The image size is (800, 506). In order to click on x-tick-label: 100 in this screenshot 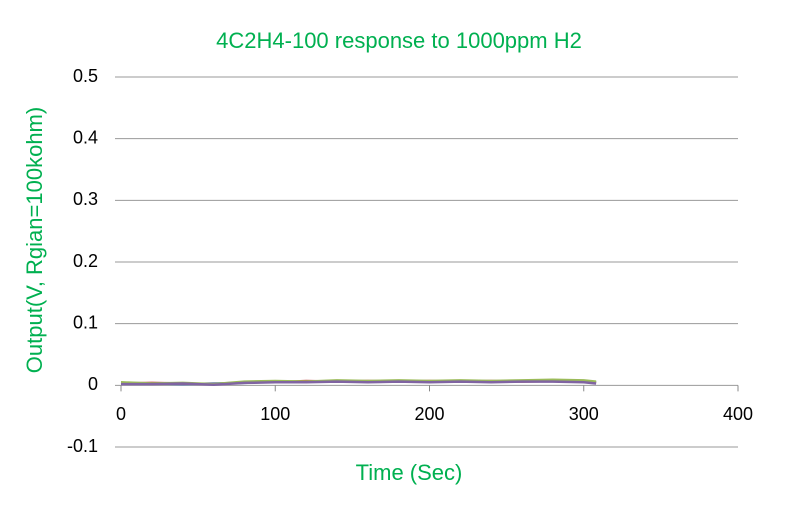, I will do `click(275, 414)`.